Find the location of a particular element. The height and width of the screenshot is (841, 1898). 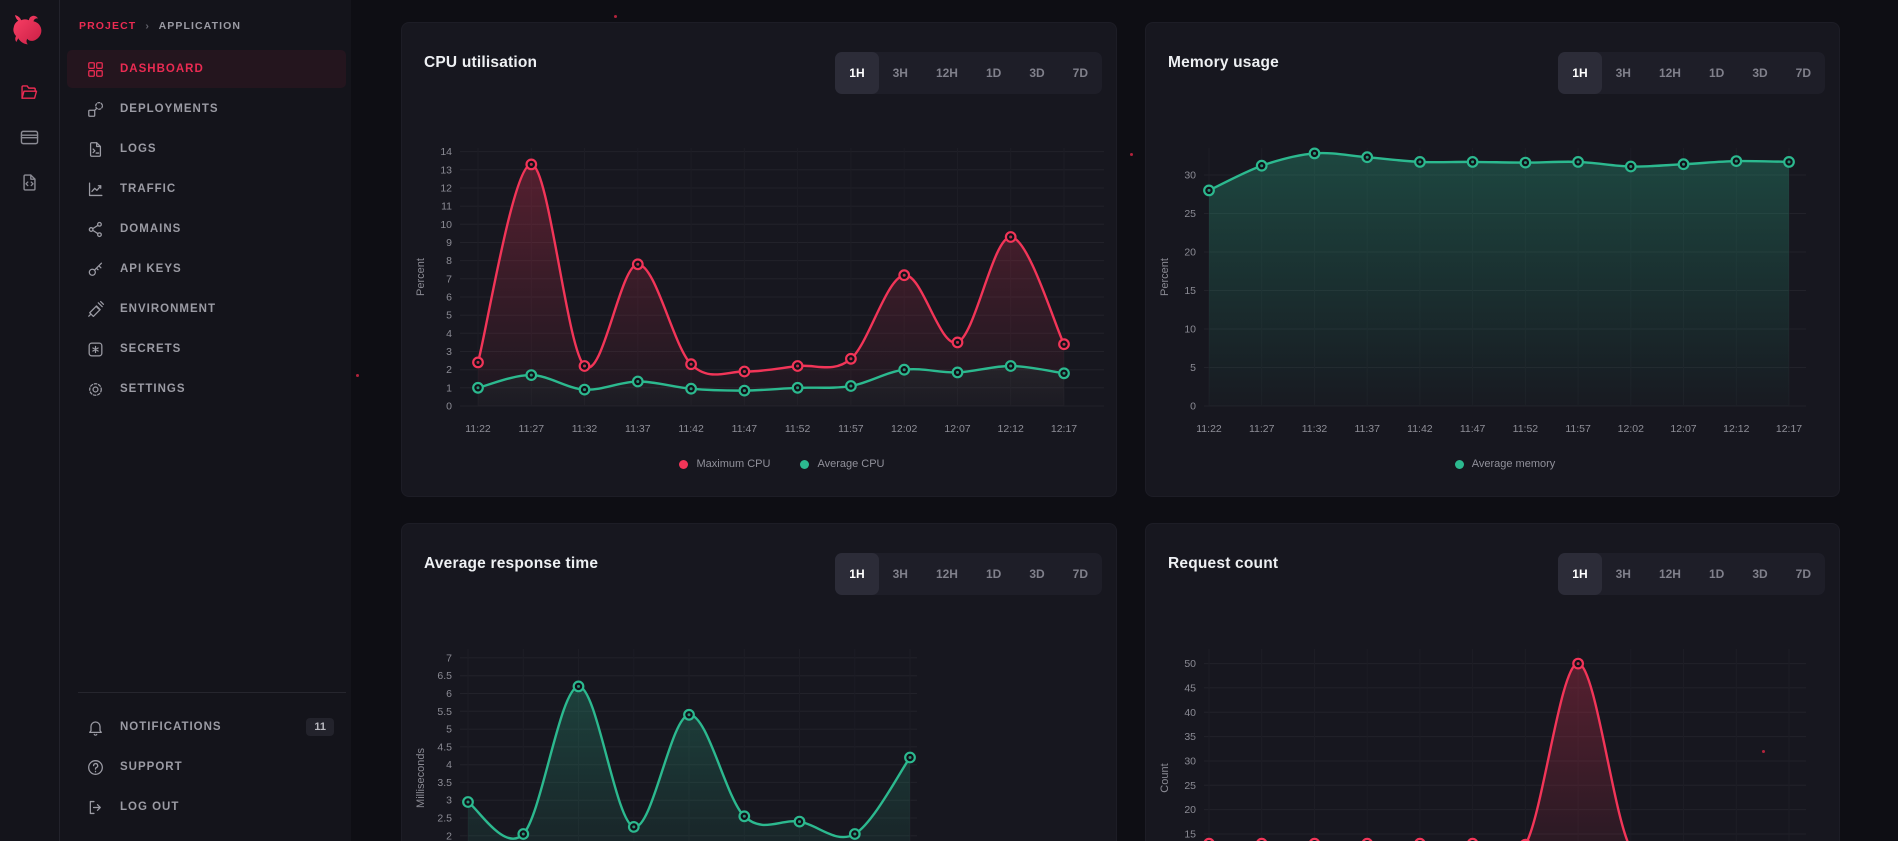

card-header: Request count 1H 3H 12H 1D 3D 7D is located at coordinates (1492, 564).